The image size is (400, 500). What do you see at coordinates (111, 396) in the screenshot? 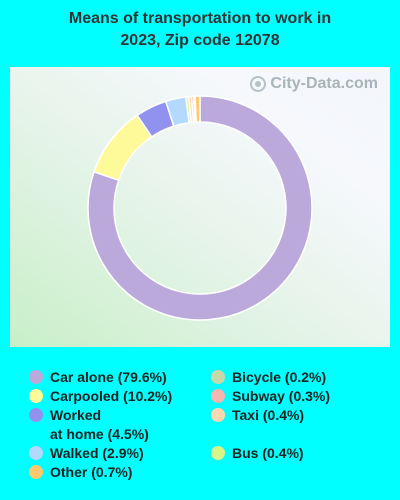
I see `legend-label: Carpooled (10.2%)` at bounding box center [111, 396].